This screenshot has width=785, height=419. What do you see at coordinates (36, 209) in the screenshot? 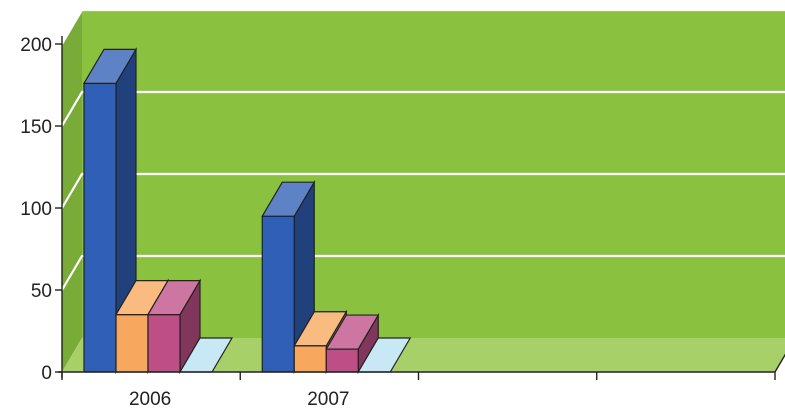
I see `y-tick-label: 100` at bounding box center [36, 209].